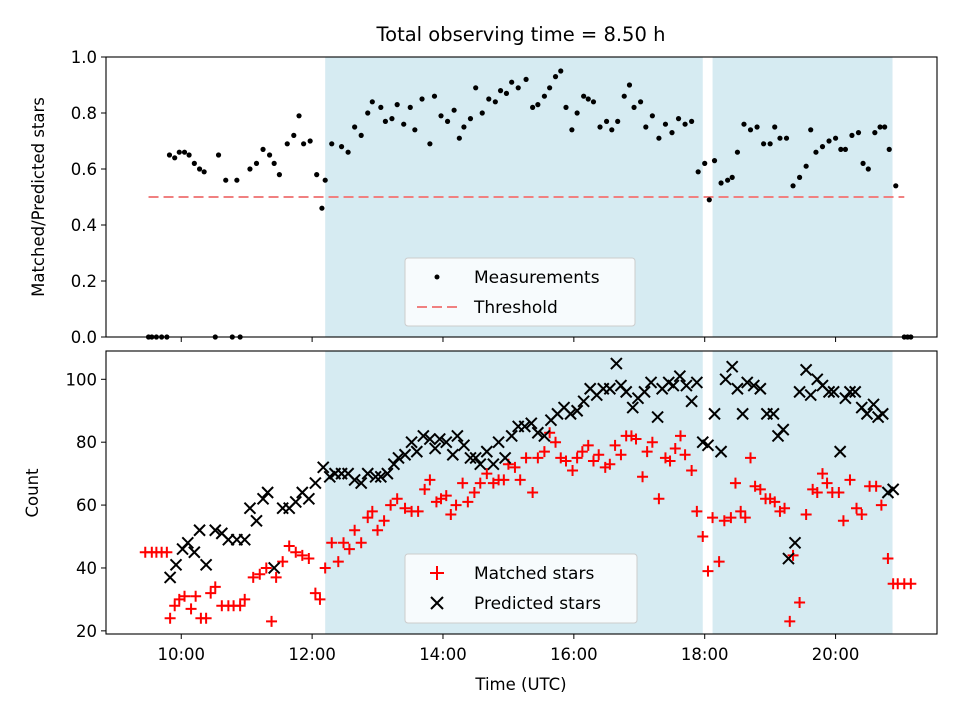  Describe the element at coordinates (82, 379) in the screenshot. I see `bottom-y-tick-label: 100` at that location.